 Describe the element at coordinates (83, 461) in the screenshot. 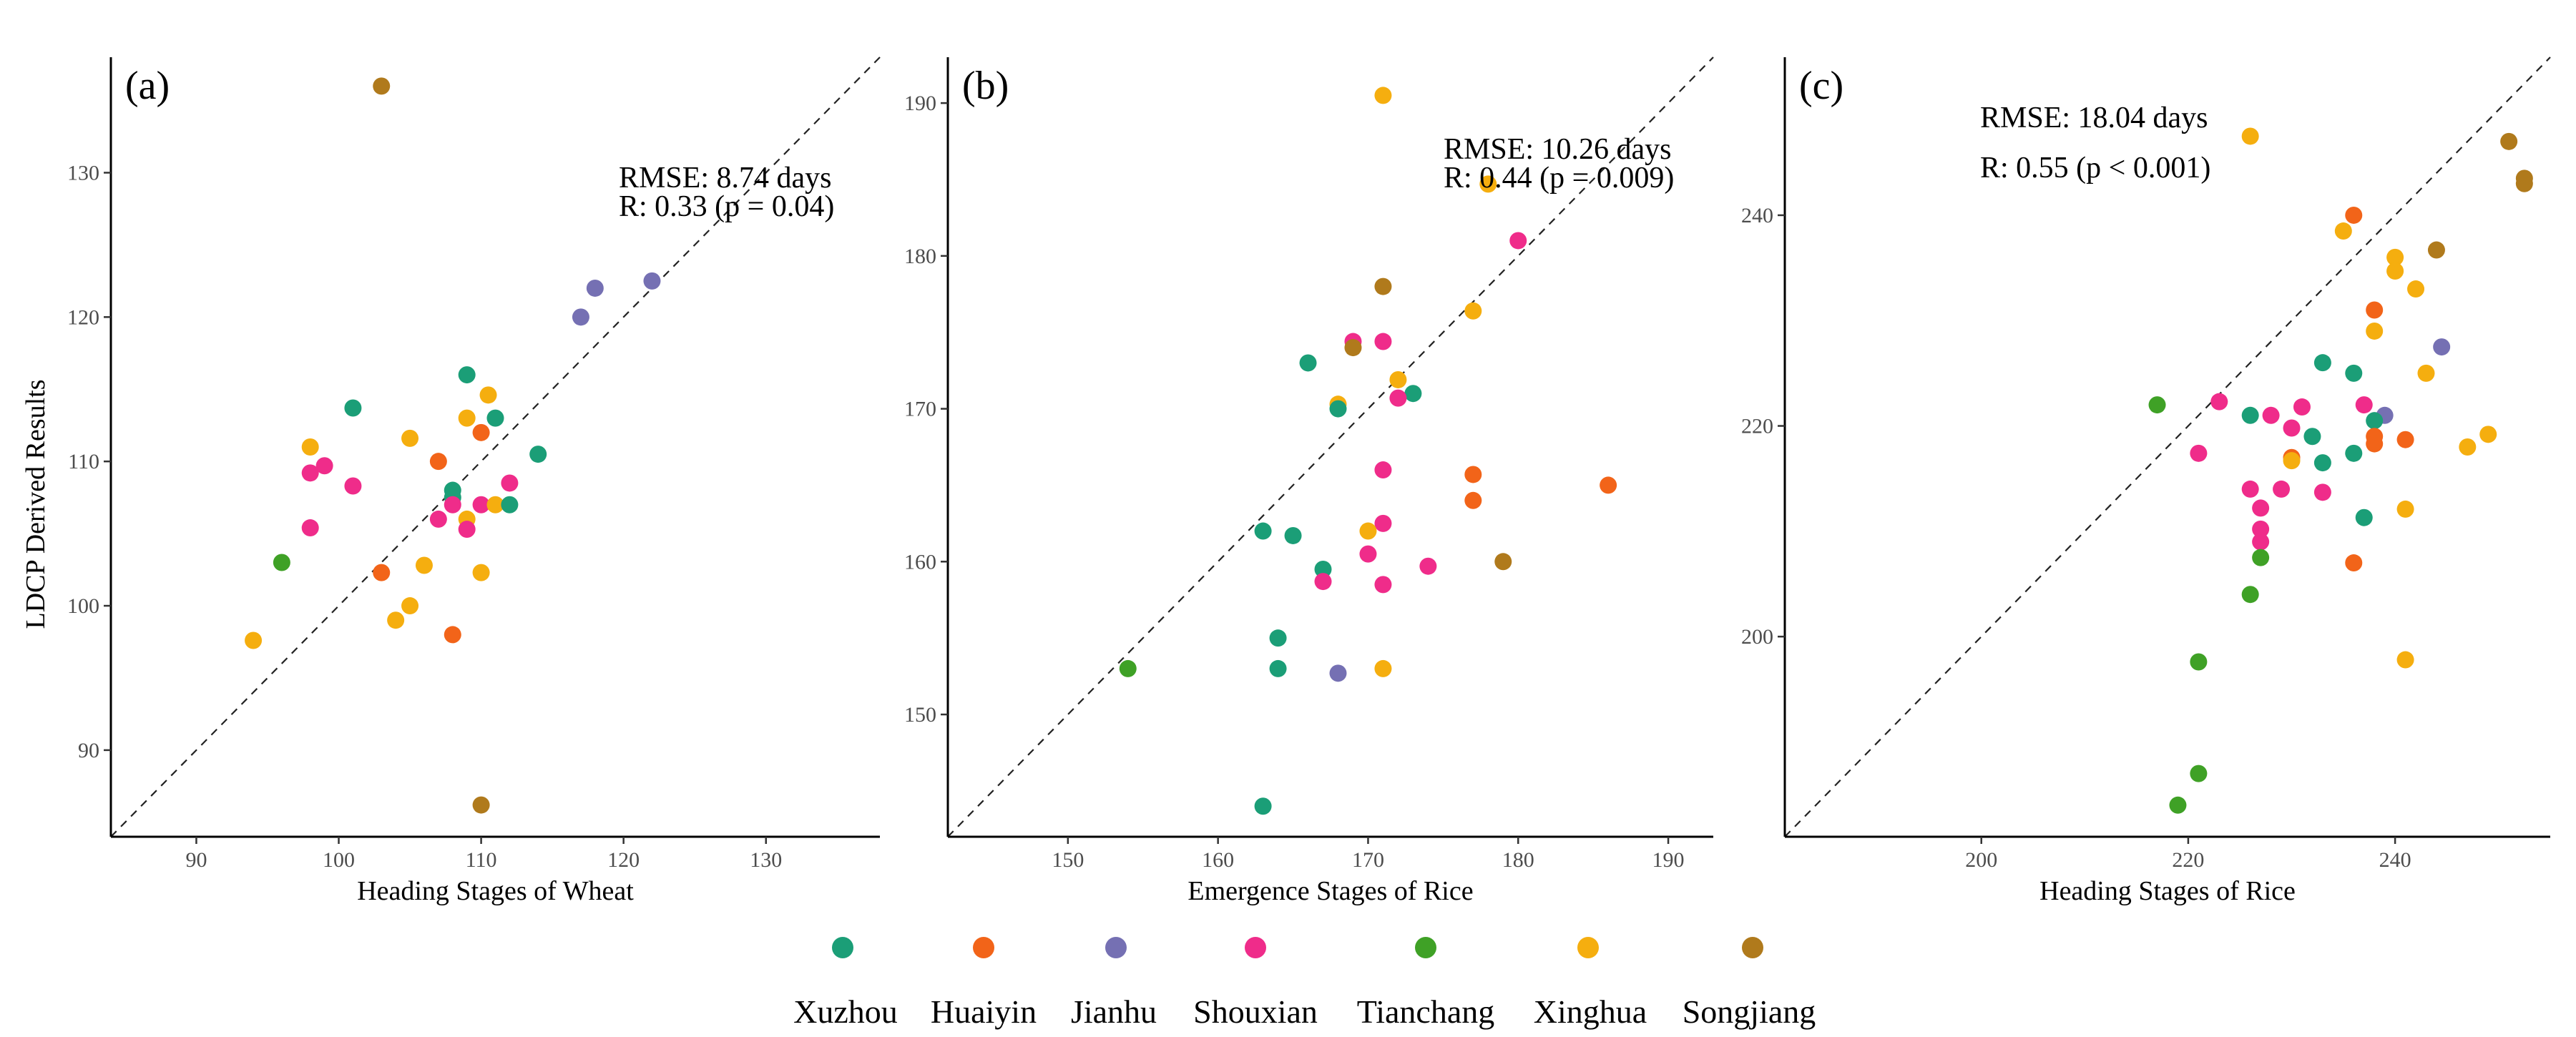

I see `y-tick-label: 110` at that location.